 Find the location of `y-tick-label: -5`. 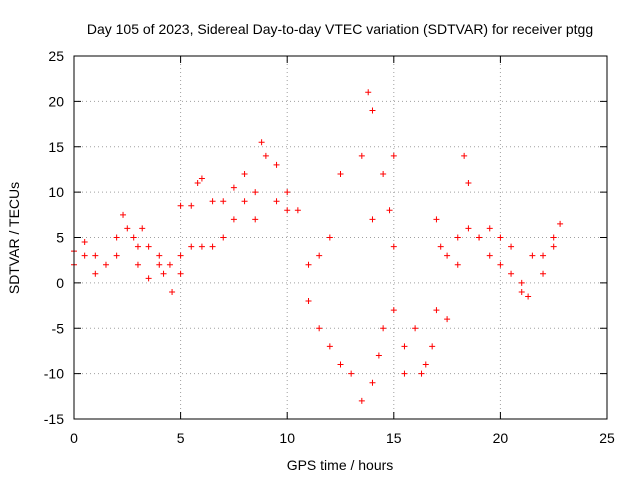

y-tick-label: -5 is located at coordinates (58, 328).